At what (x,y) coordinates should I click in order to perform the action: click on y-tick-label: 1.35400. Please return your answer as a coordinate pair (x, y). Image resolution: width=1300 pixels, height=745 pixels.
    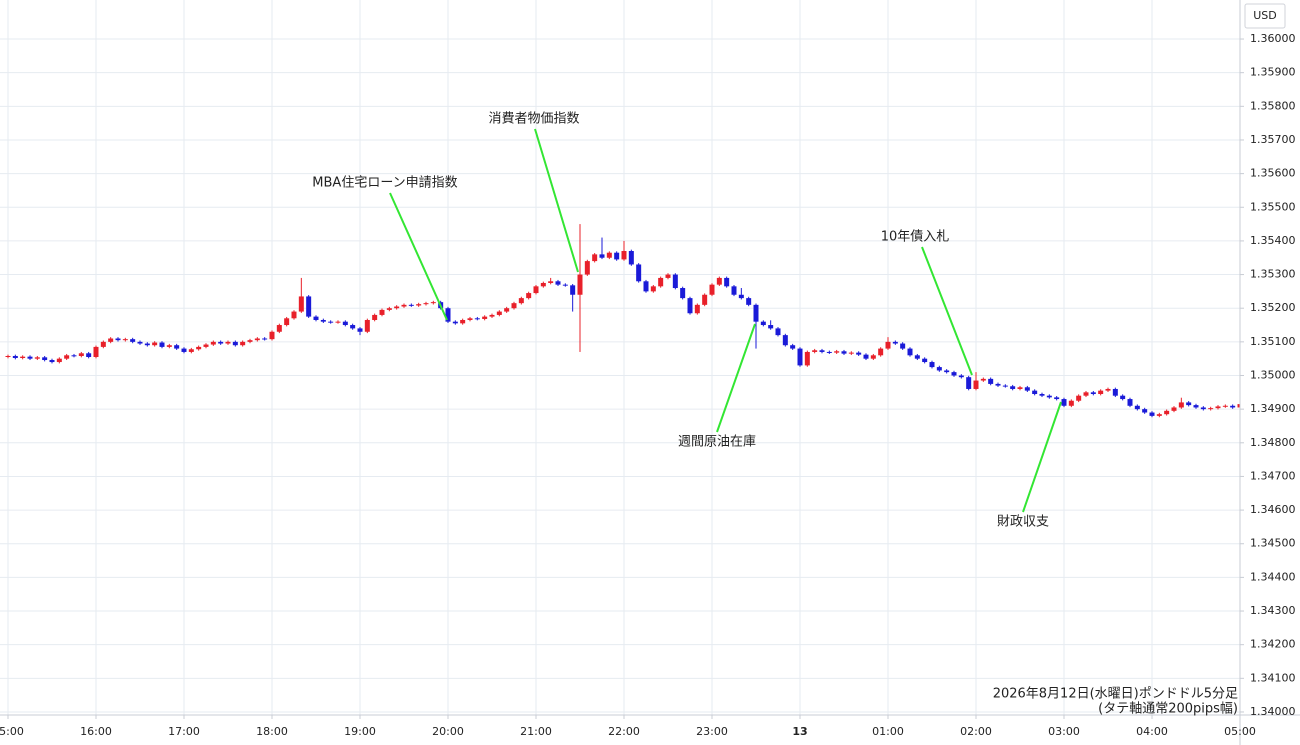
    Looking at the image, I should click on (1273, 240).